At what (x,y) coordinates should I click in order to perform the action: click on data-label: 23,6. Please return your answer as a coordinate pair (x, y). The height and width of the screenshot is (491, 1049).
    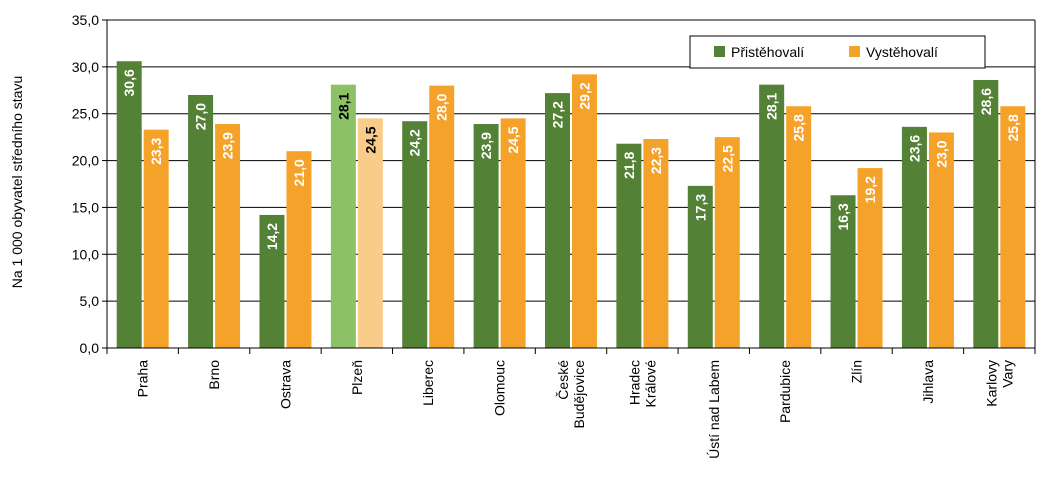
    Looking at the image, I should click on (914, 148).